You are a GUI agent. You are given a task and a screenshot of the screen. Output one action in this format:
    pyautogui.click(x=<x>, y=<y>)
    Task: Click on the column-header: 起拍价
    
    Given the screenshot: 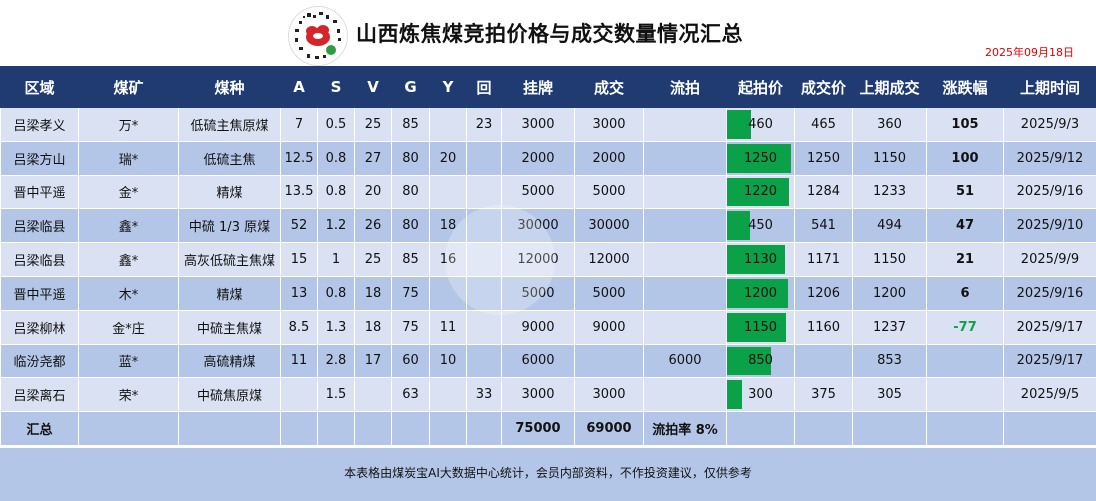 What is the action you would take?
    pyautogui.click(x=761, y=87)
    